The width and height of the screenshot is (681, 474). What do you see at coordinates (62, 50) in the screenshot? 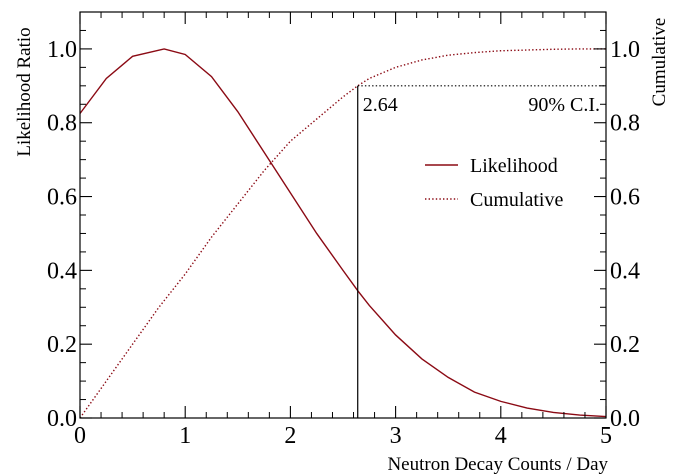
I see `y-tick-label-left: 1.0` at bounding box center [62, 50].